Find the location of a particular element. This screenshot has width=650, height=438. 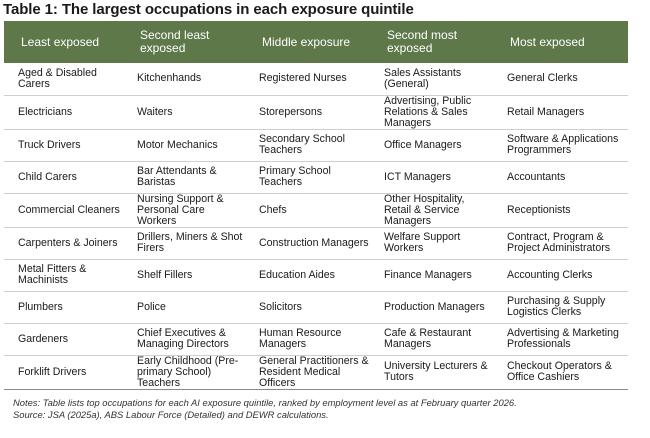

table-cell: Purchasing & Supply Logistics Clerks is located at coordinates (556, 306).